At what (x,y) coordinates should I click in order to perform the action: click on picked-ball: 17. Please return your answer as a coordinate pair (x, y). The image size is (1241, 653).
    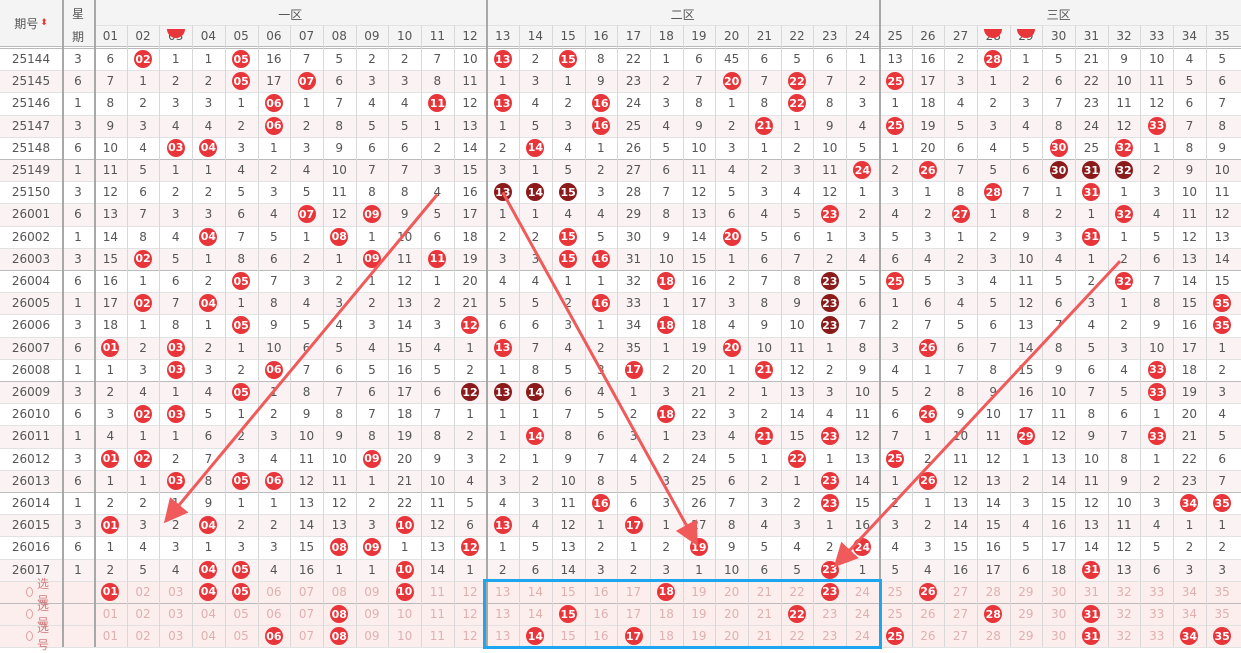
    Looking at the image, I should click on (633, 636).